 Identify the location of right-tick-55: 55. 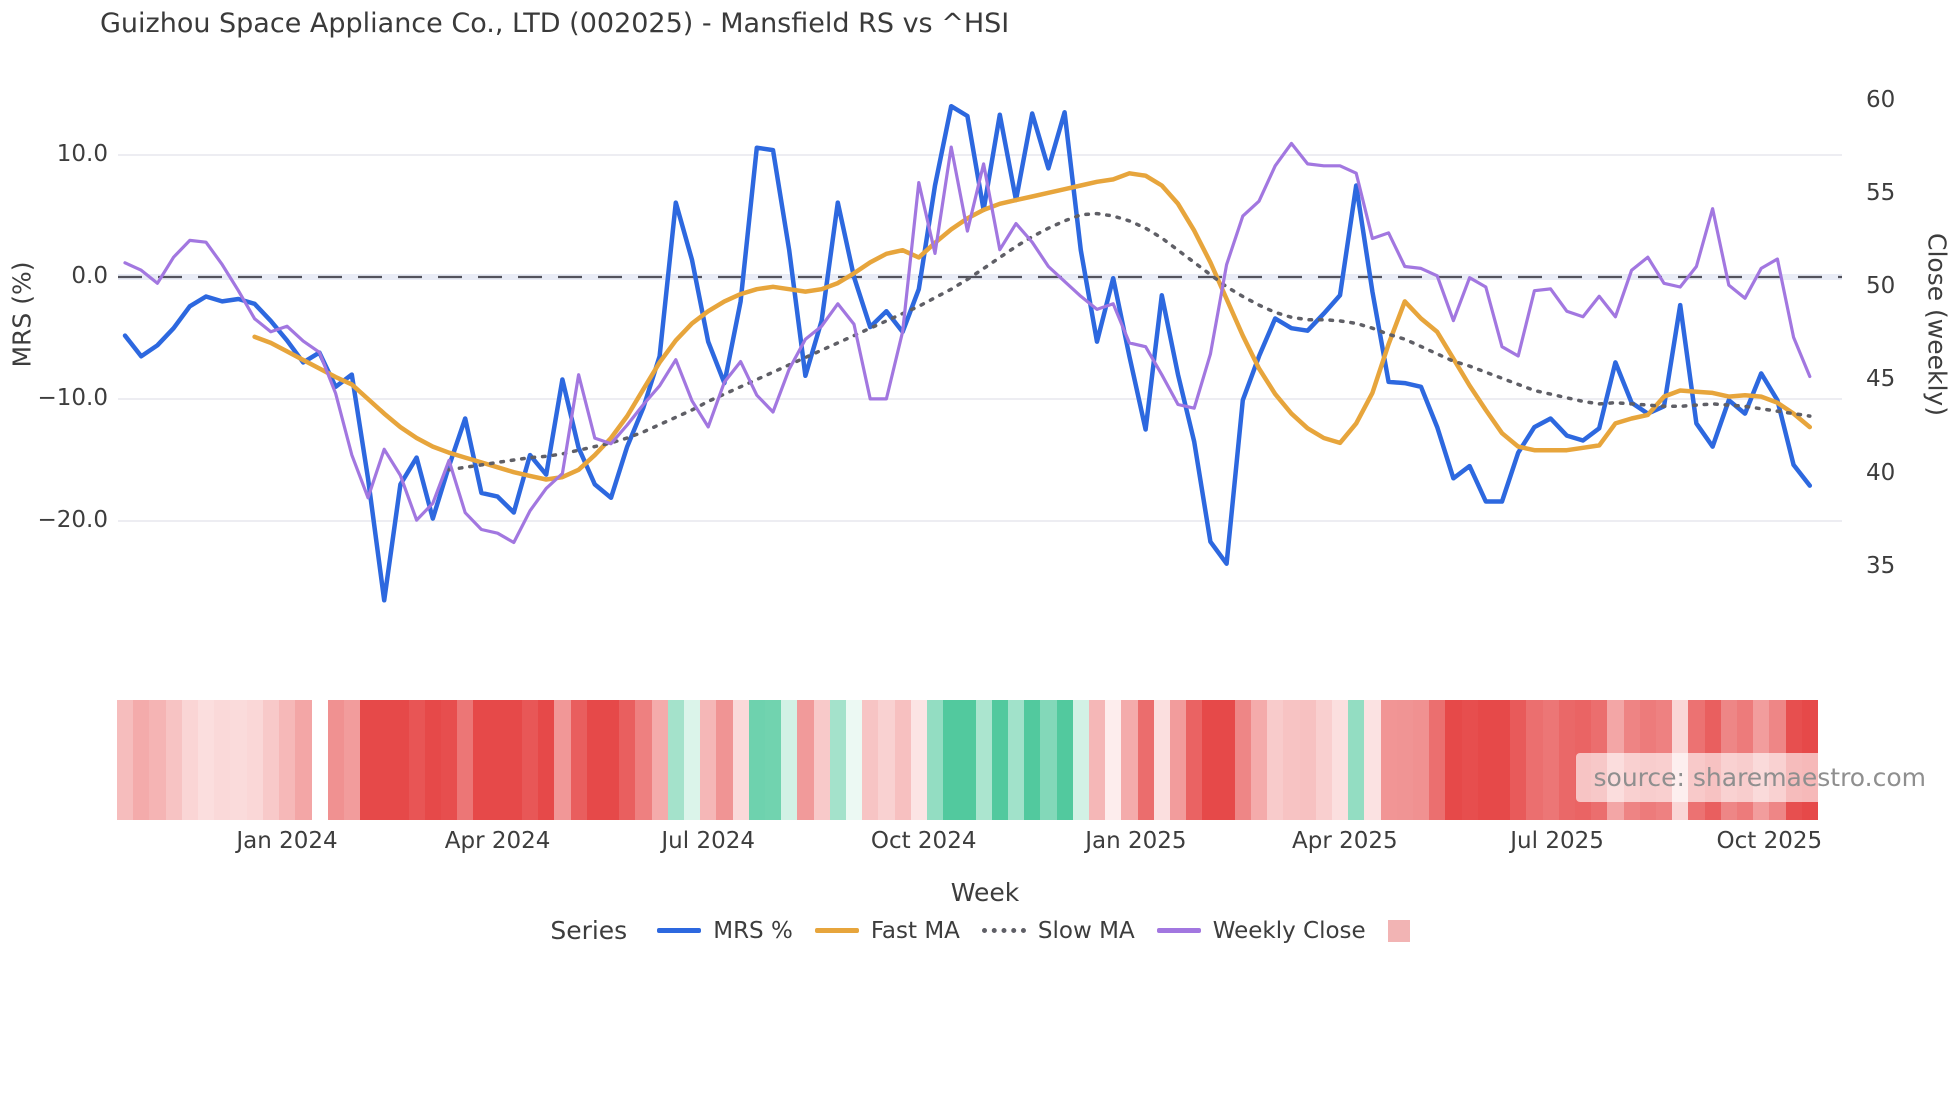
(1881, 192).